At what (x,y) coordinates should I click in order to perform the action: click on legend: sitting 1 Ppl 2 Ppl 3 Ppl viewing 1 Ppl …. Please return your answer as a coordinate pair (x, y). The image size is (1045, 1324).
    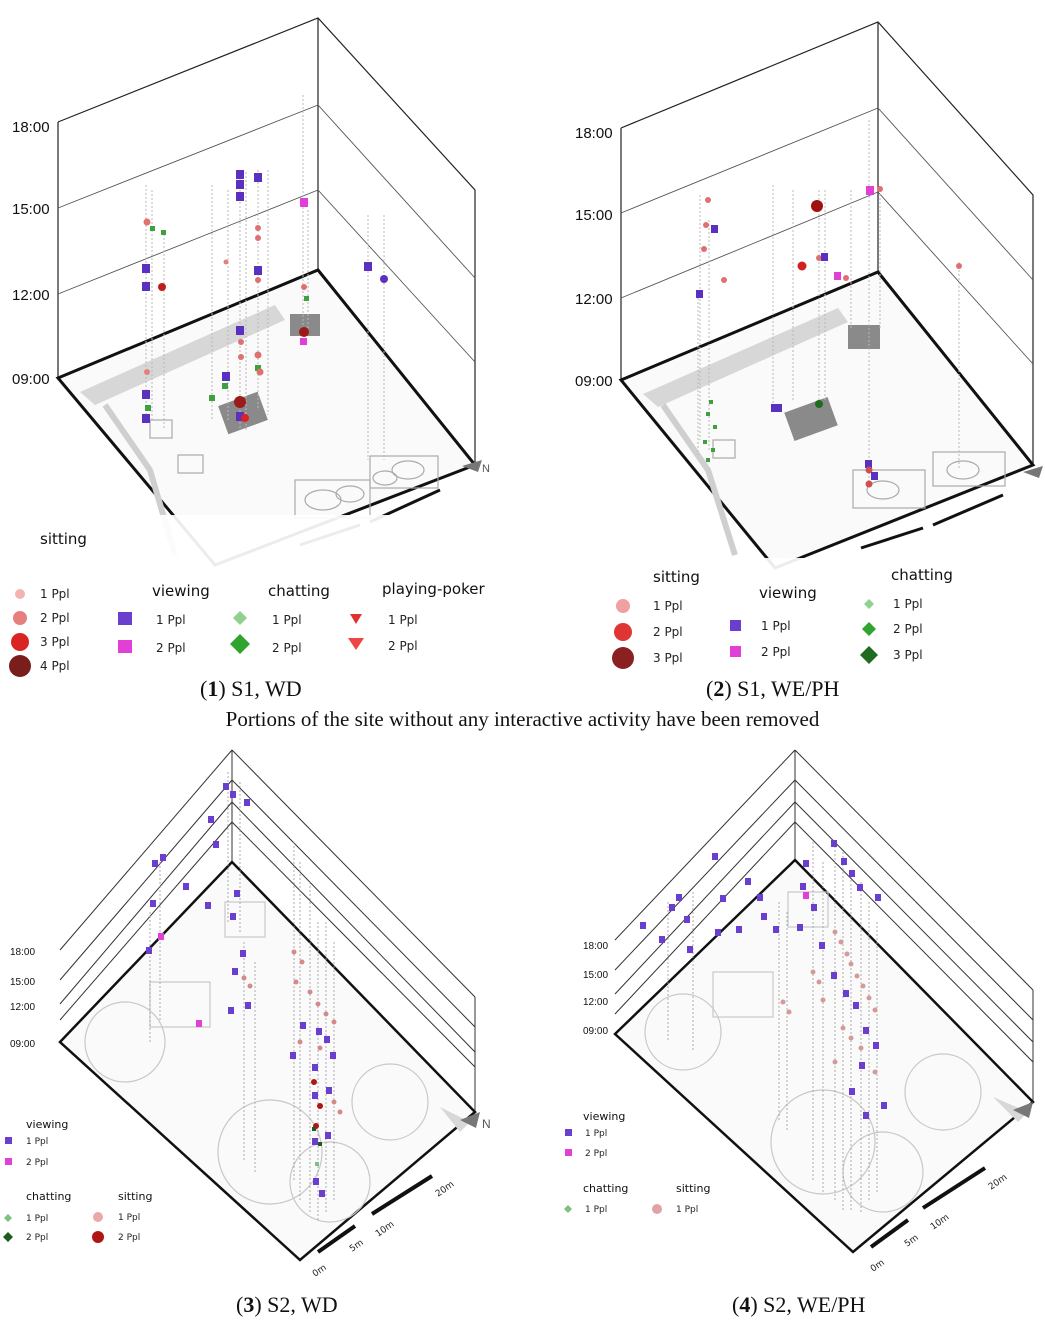
    Looking at the image, I should click on (802, 617).